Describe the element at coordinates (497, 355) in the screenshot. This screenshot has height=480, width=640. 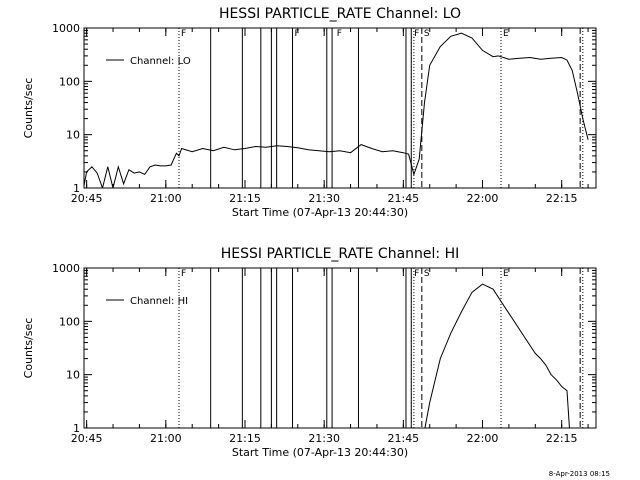
I see `series-line` at that location.